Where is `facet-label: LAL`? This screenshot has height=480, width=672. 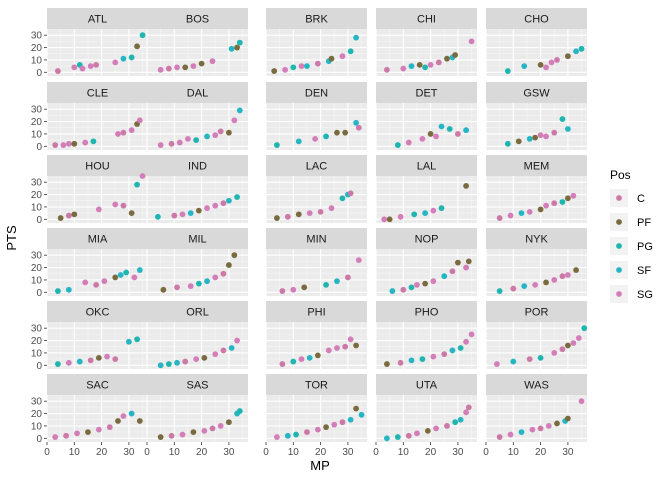 facet-label: LAL is located at coordinates (427, 167).